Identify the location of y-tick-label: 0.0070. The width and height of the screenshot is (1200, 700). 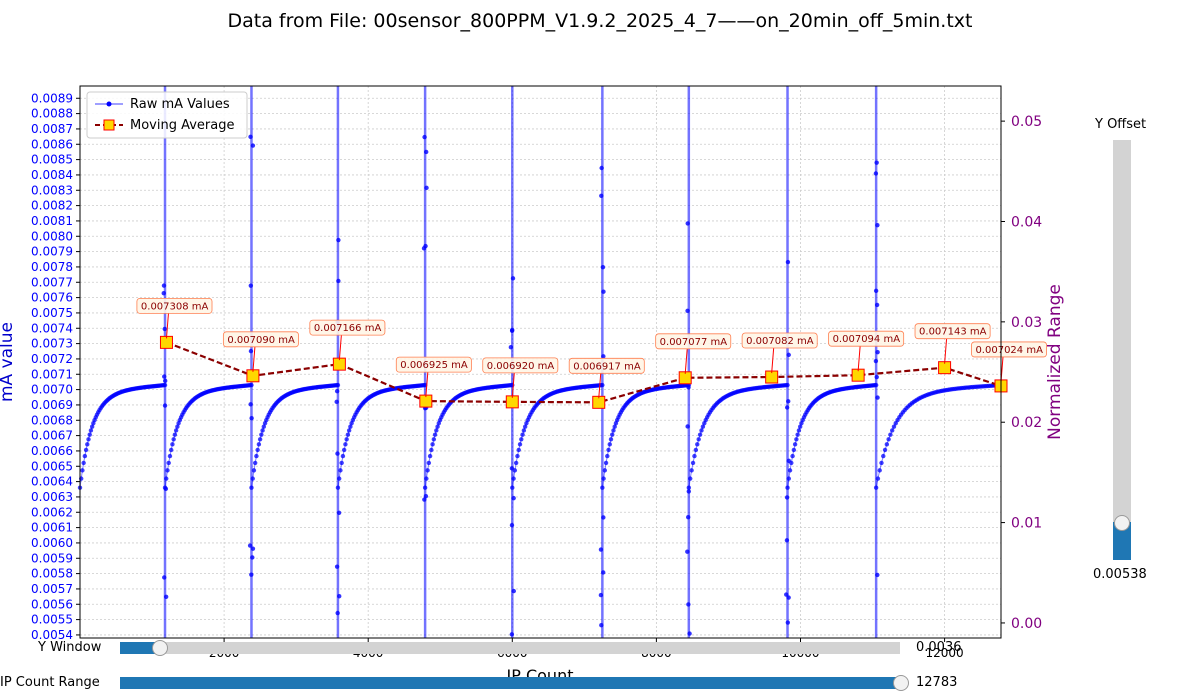
(52, 390).